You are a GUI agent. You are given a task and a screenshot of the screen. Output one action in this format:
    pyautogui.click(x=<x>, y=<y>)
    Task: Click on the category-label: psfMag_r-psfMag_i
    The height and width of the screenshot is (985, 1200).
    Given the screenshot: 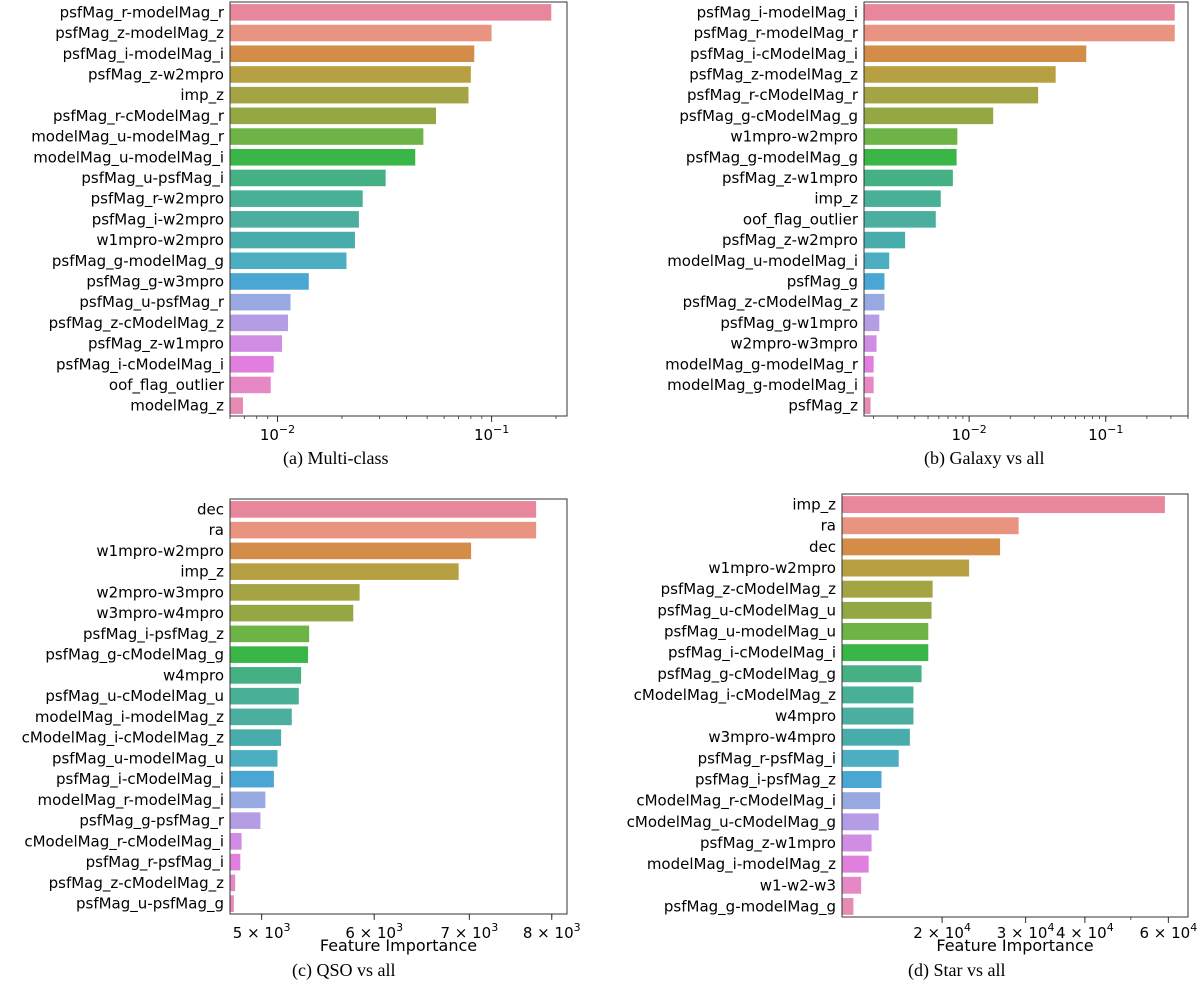 What is the action you would take?
    pyautogui.click(x=767, y=758)
    